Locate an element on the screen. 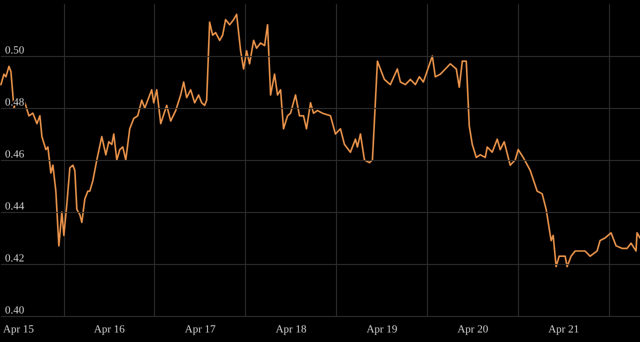 The width and height of the screenshot is (640, 342). x-tick-label: Apr 19 is located at coordinates (382, 330).